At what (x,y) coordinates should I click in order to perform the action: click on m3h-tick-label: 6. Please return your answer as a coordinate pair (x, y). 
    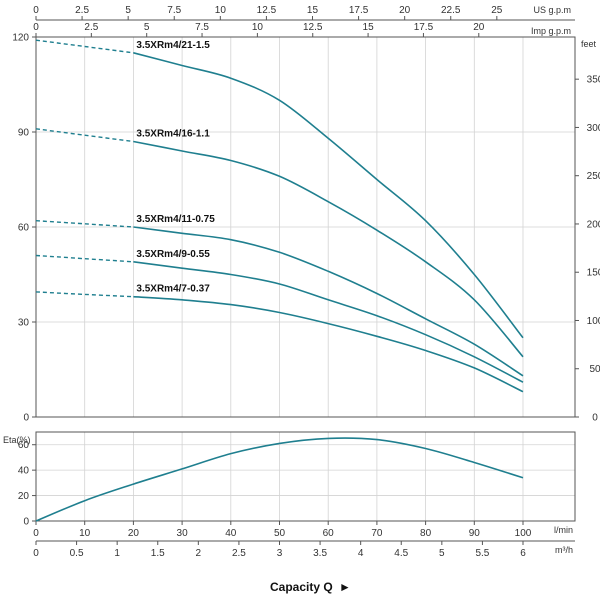
    Looking at the image, I should click on (523, 553).